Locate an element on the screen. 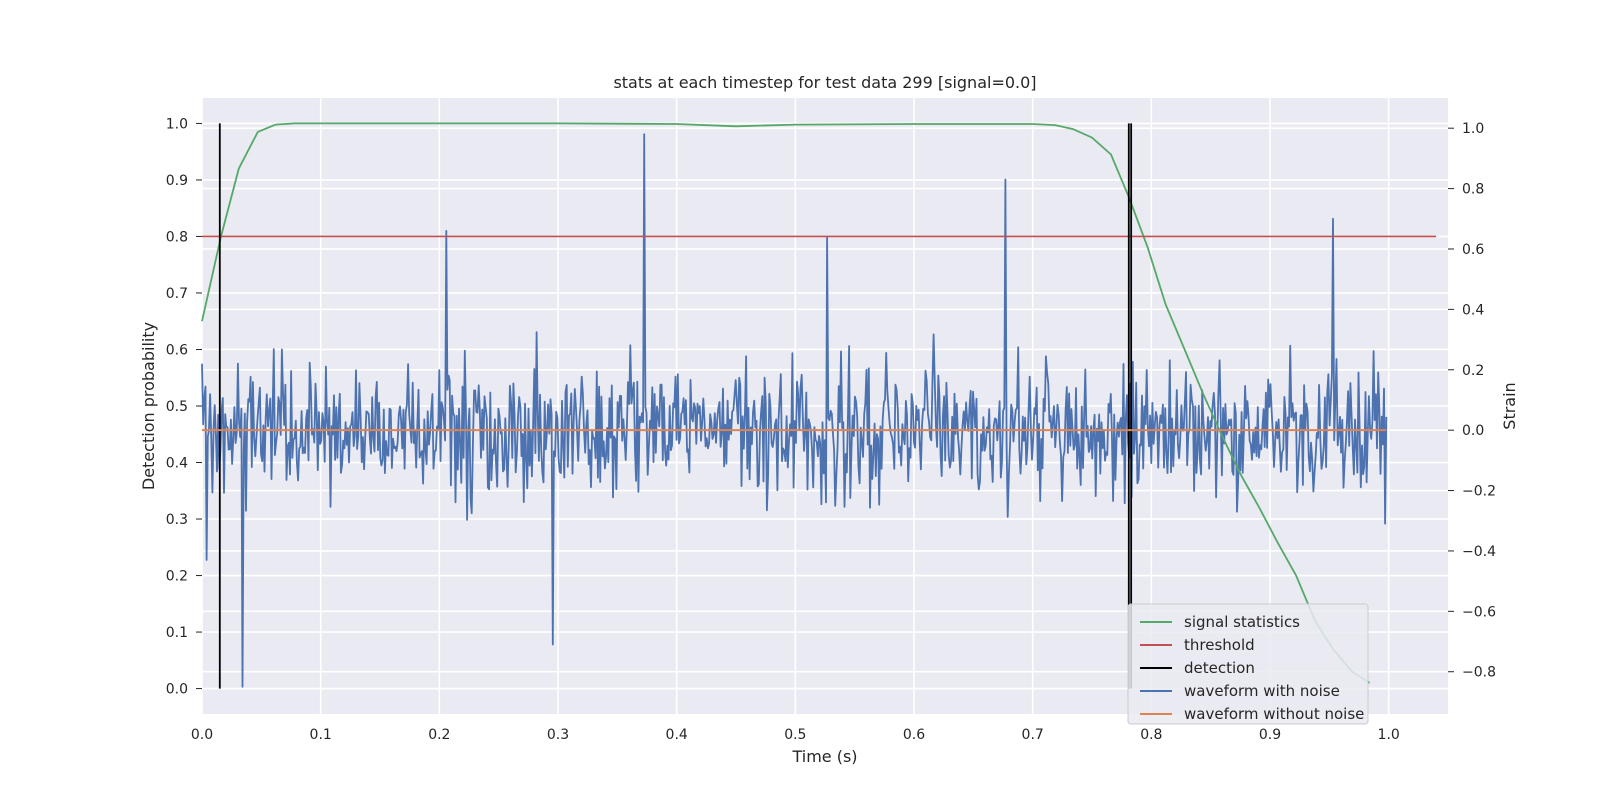 This screenshot has height=804, width=1600. y-tick-label-left: 0.7 is located at coordinates (177, 294).